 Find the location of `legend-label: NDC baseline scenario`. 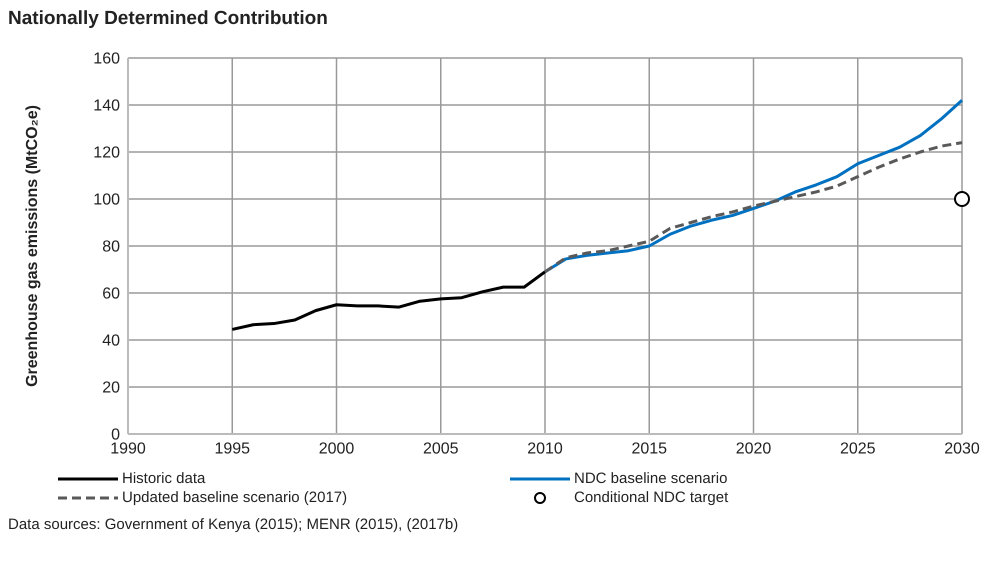

legend-label: NDC baseline scenario is located at coordinates (651, 478).